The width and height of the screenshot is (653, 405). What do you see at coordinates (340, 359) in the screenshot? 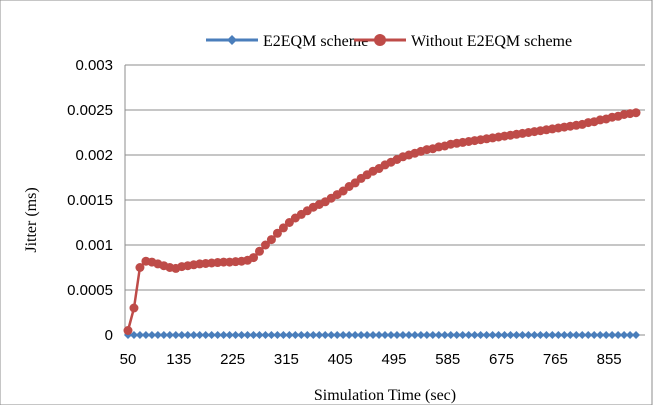
I see `x-tick-label: 405` at bounding box center [340, 359].